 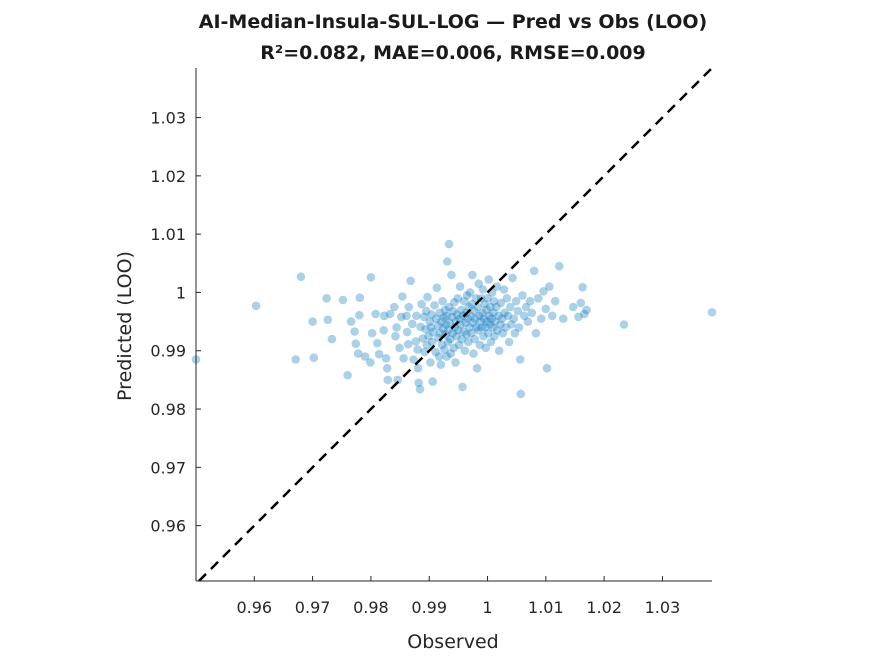 I want to click on y-tick-label: 0.99, so click(x=168, y=351).